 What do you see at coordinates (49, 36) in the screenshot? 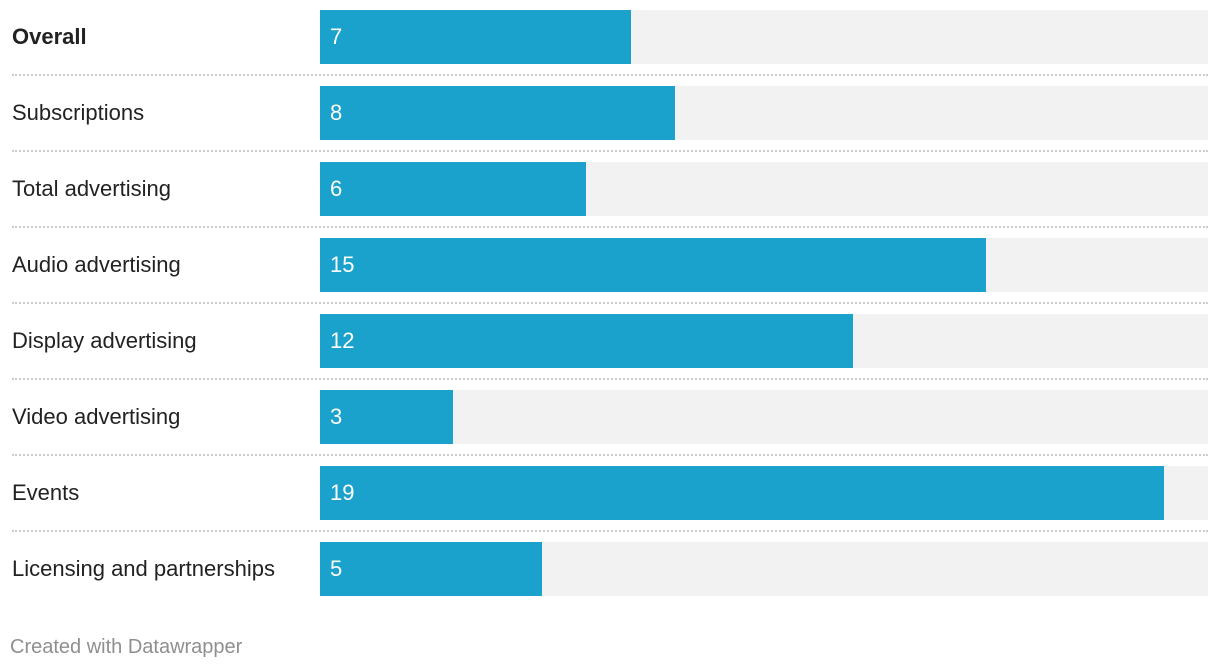
I see `category-label: Overall` at bounding box center [49, 36].